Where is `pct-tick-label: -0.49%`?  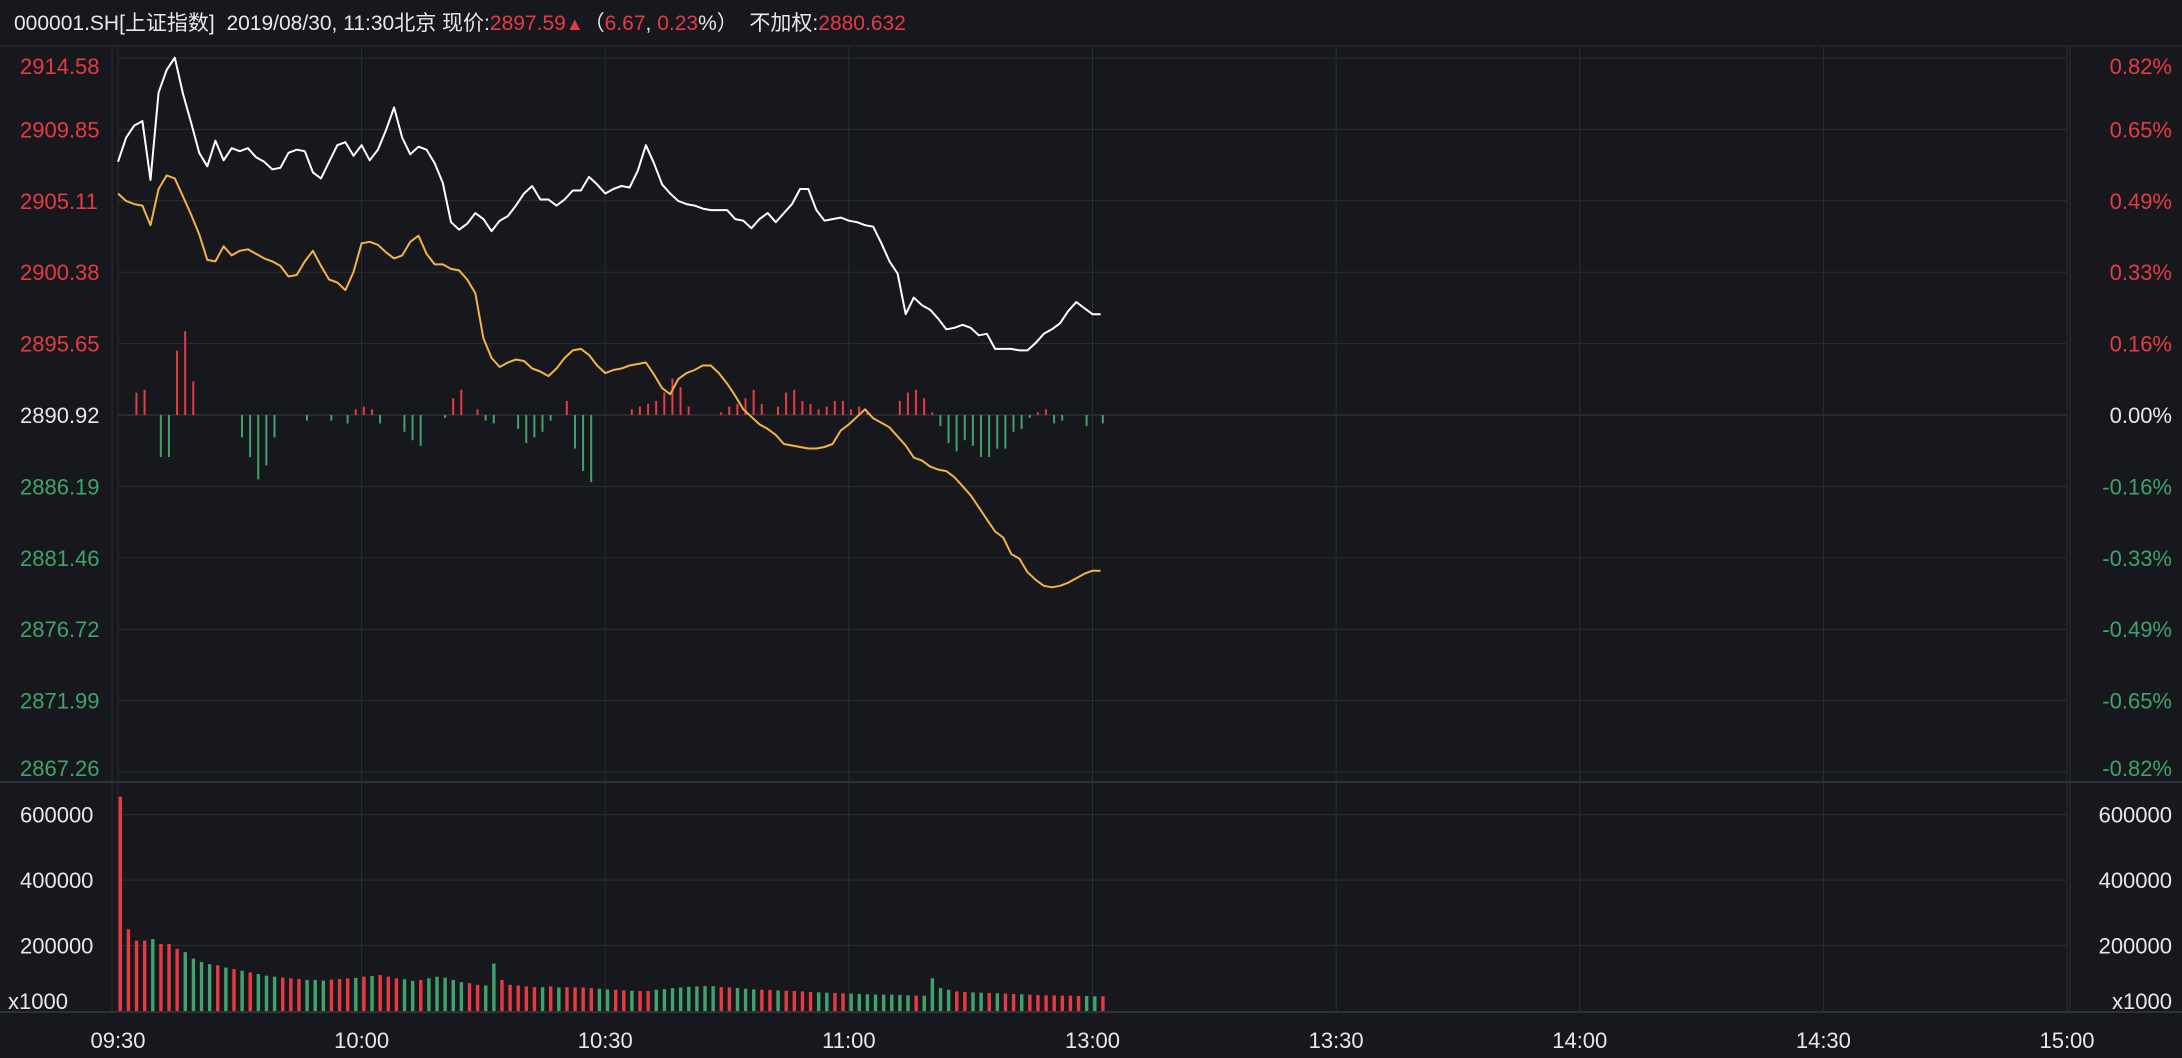
pct-tick-label: -0.49% is located at coordinates (2137, 629).